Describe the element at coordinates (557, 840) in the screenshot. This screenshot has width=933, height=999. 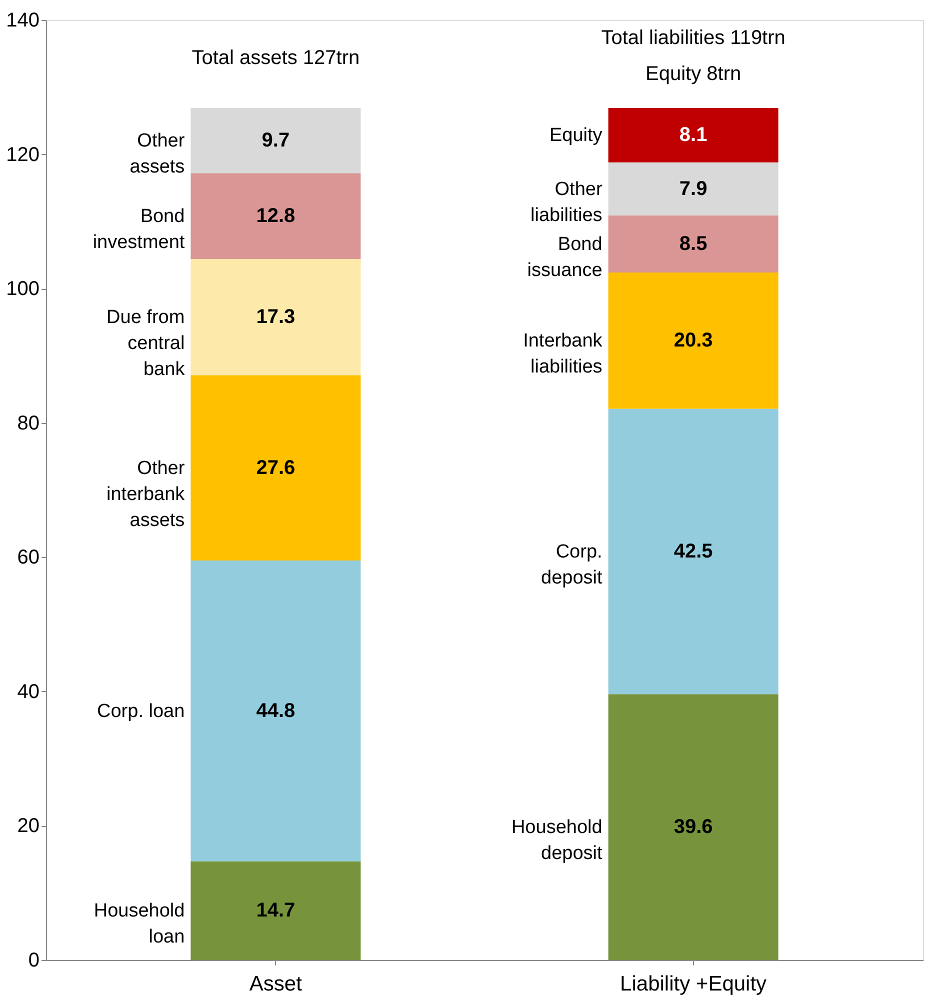
I see `series-label: Household deposit` at that location.